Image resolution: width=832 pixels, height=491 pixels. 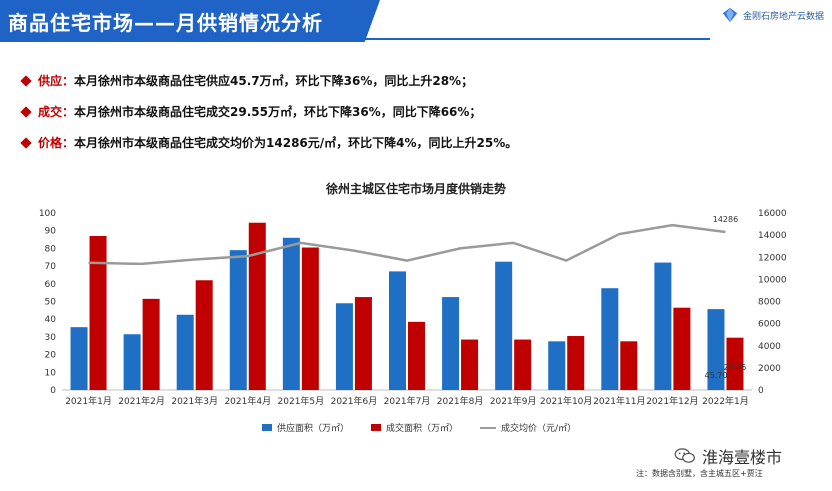 I want to click on legend-item-supply: 供应面积（万㎡）, so click(x=305, y=427).